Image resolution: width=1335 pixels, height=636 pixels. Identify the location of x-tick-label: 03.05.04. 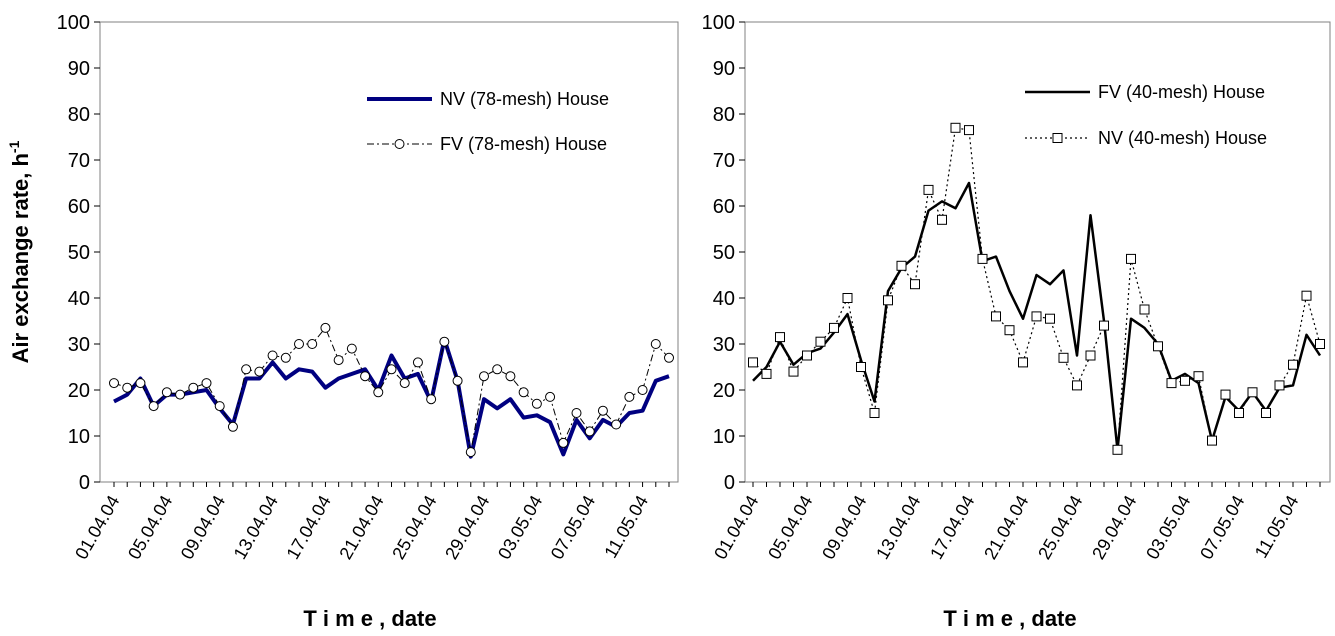
(520, 527).